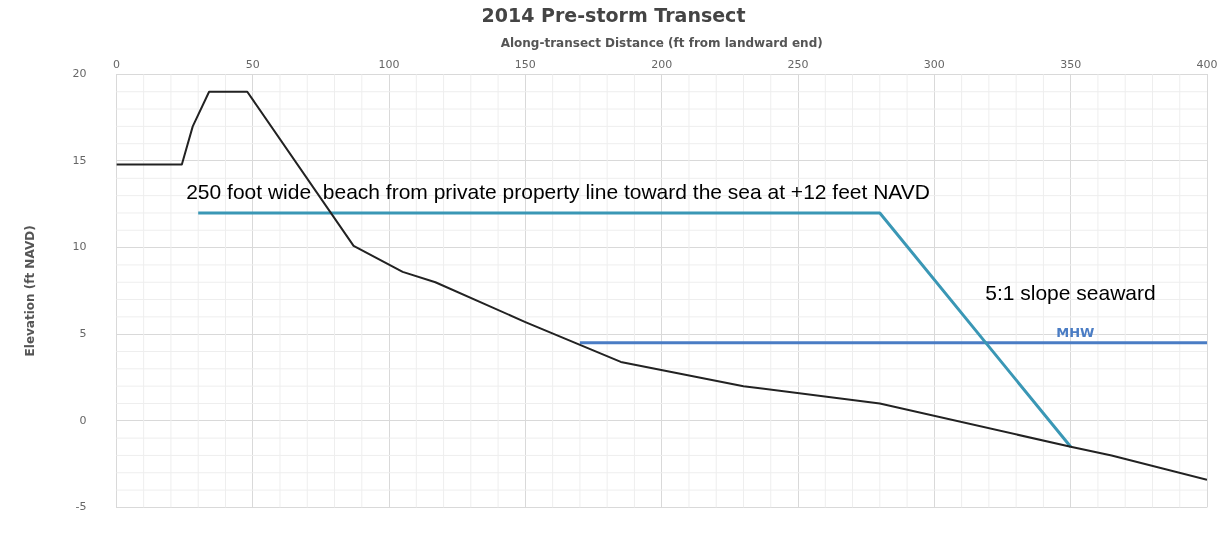  Describe the element at coordinates (116, 64) in the screenshot. I see `x-tick-label: 0` at that location.